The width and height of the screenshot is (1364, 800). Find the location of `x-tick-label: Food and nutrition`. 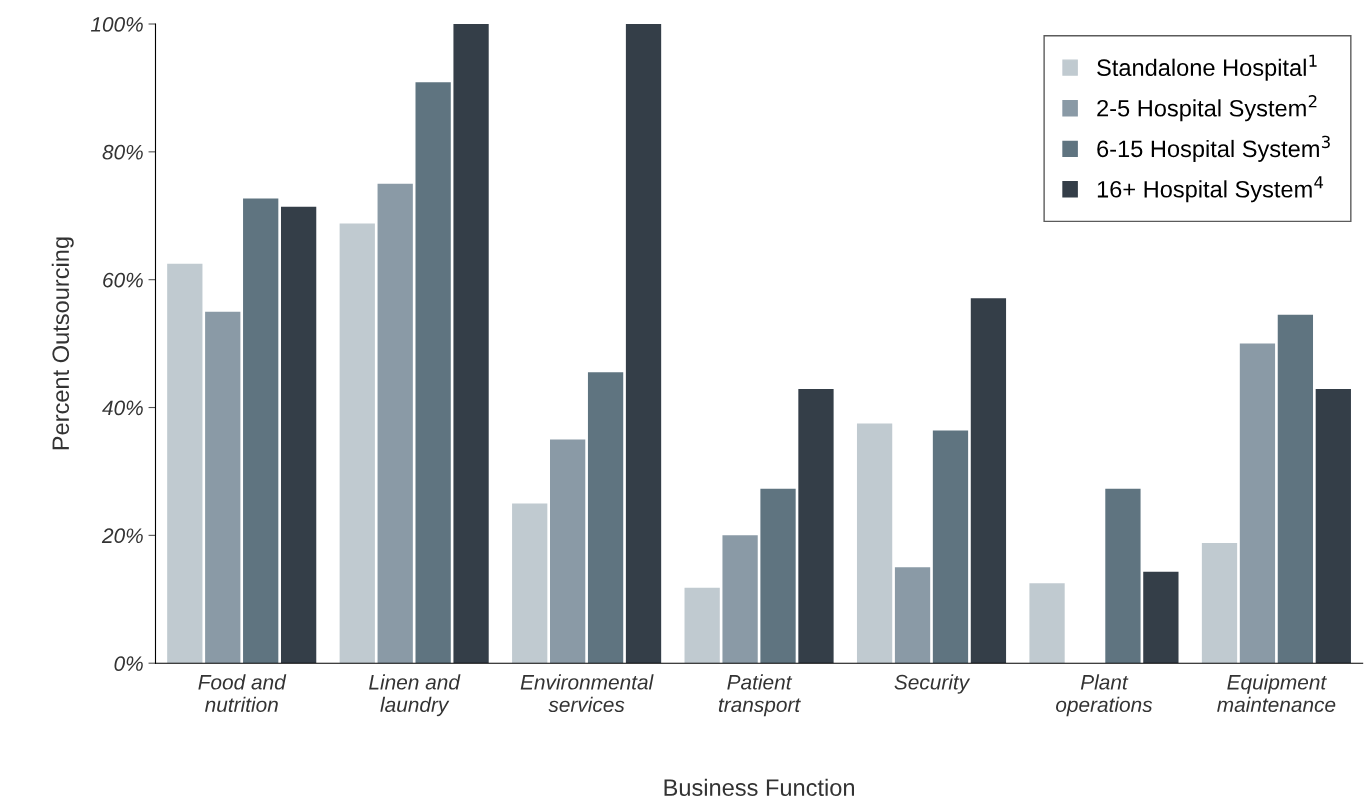

x-tick-label: Food and nutrition is located at coordinates (242, 693).